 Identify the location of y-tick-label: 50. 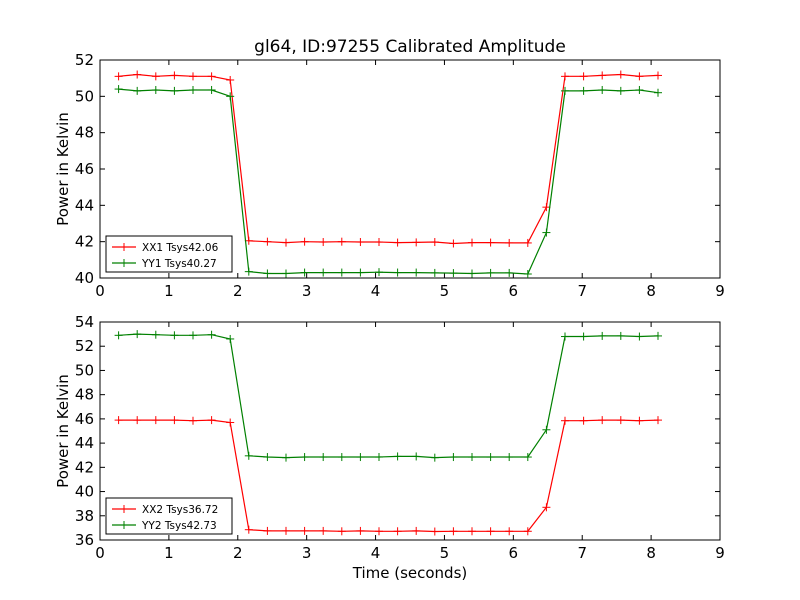
(84, 370).